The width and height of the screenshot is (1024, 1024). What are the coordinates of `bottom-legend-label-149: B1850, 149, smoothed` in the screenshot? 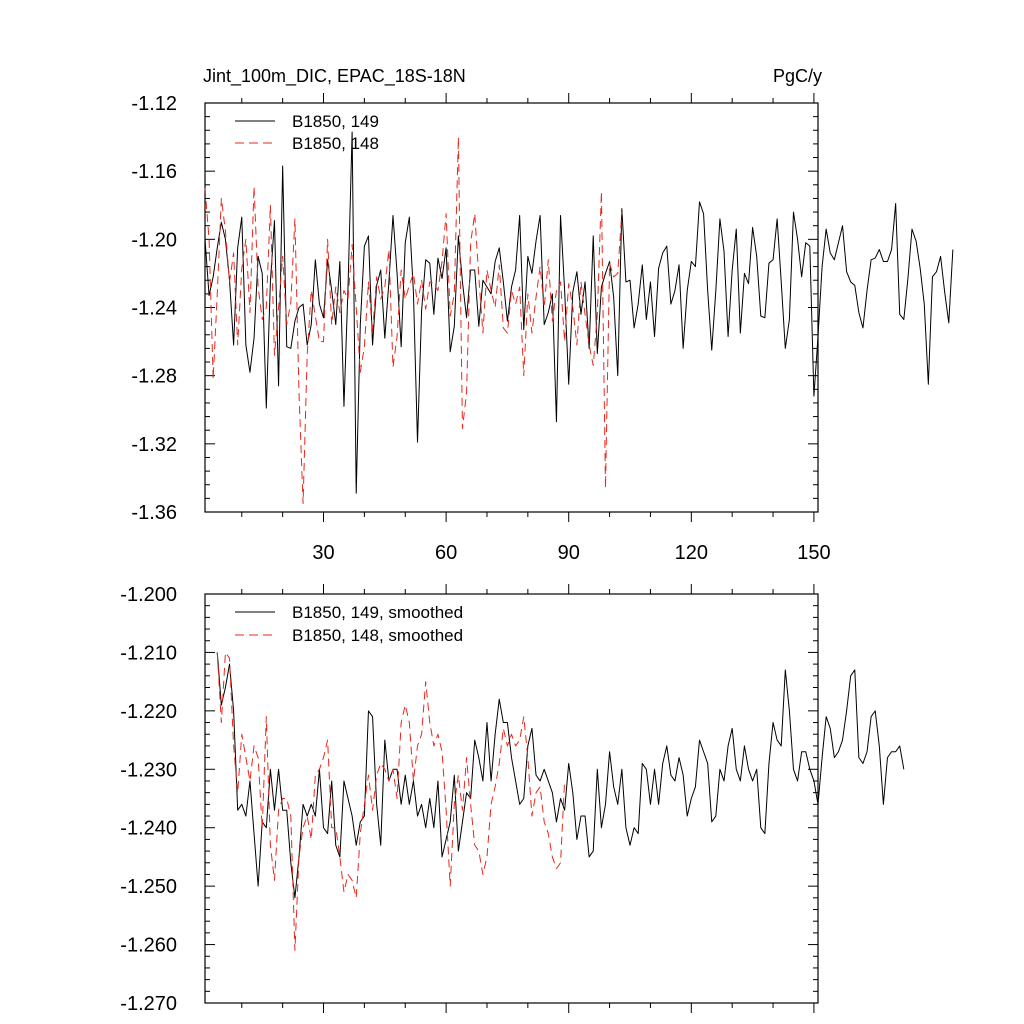 It's located at (377, 612).